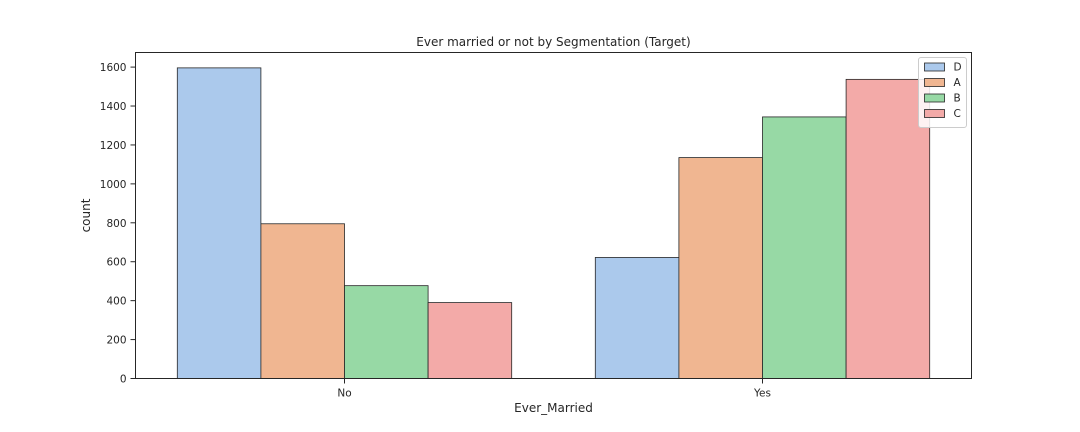 The height and width of the screenshot is (432, 1080). I want to click on y-tick-label: 1600, so click(113, 68).